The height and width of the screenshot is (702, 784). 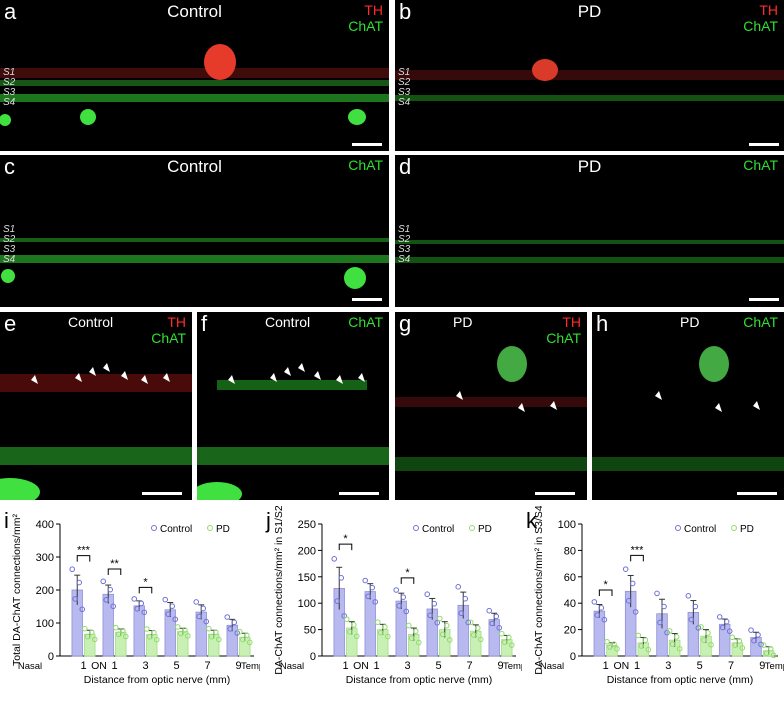 What do you see at coordinates (114, 564) in the screenshot?
I see `significance-label: **` at bounding box center [114, 564].